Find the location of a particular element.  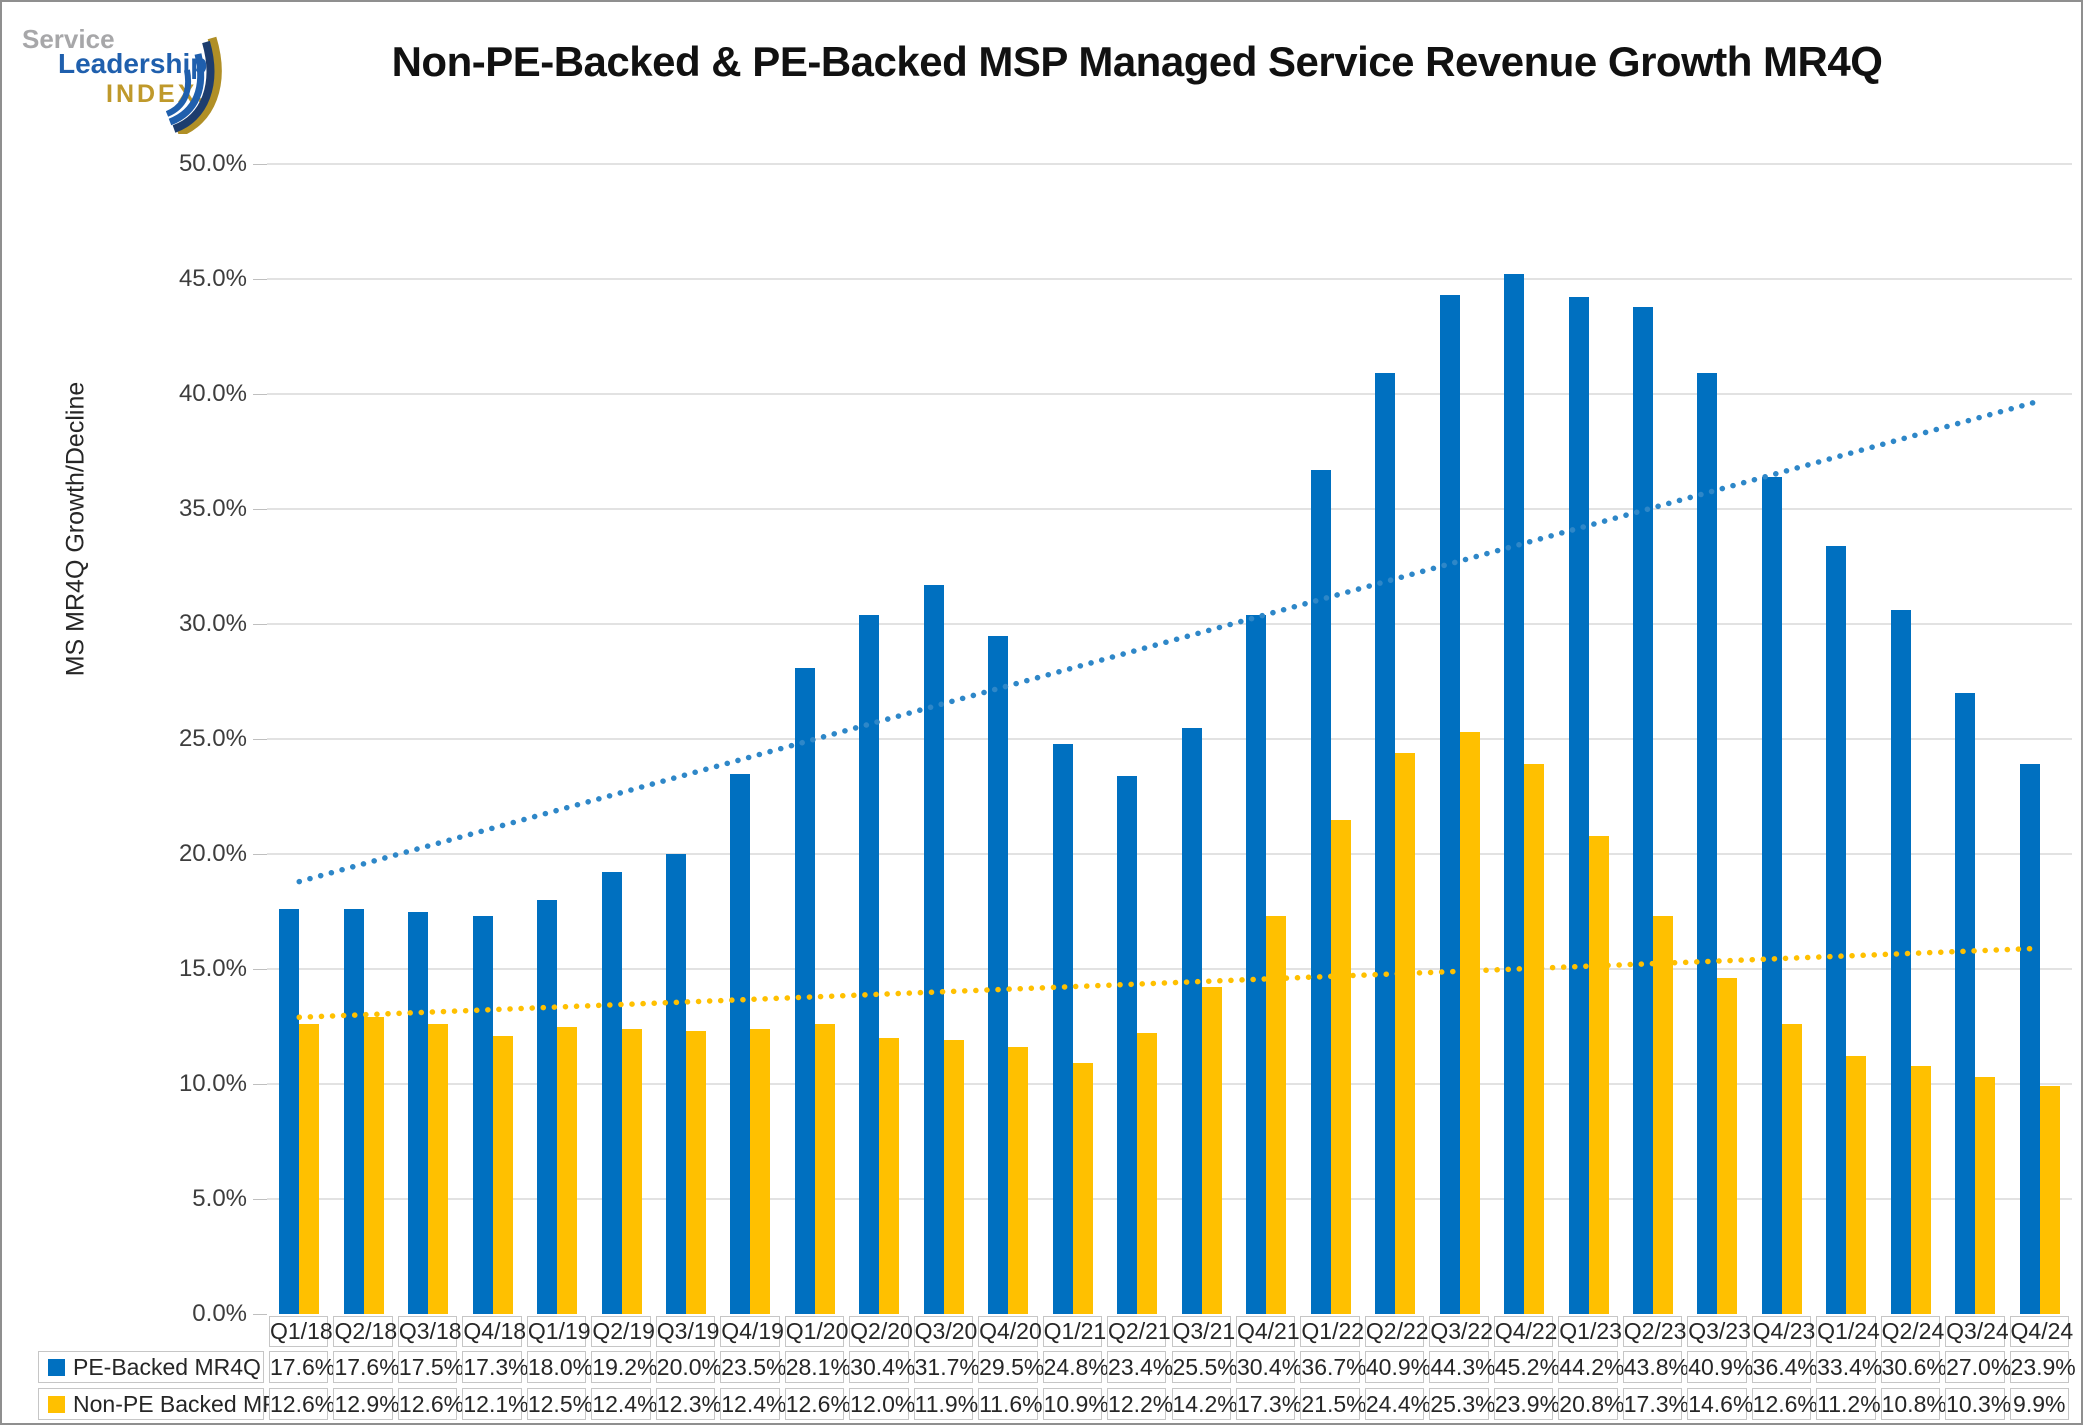

legend-swatch-pe-backed-mr4q is located at coordinates (56, 1367).